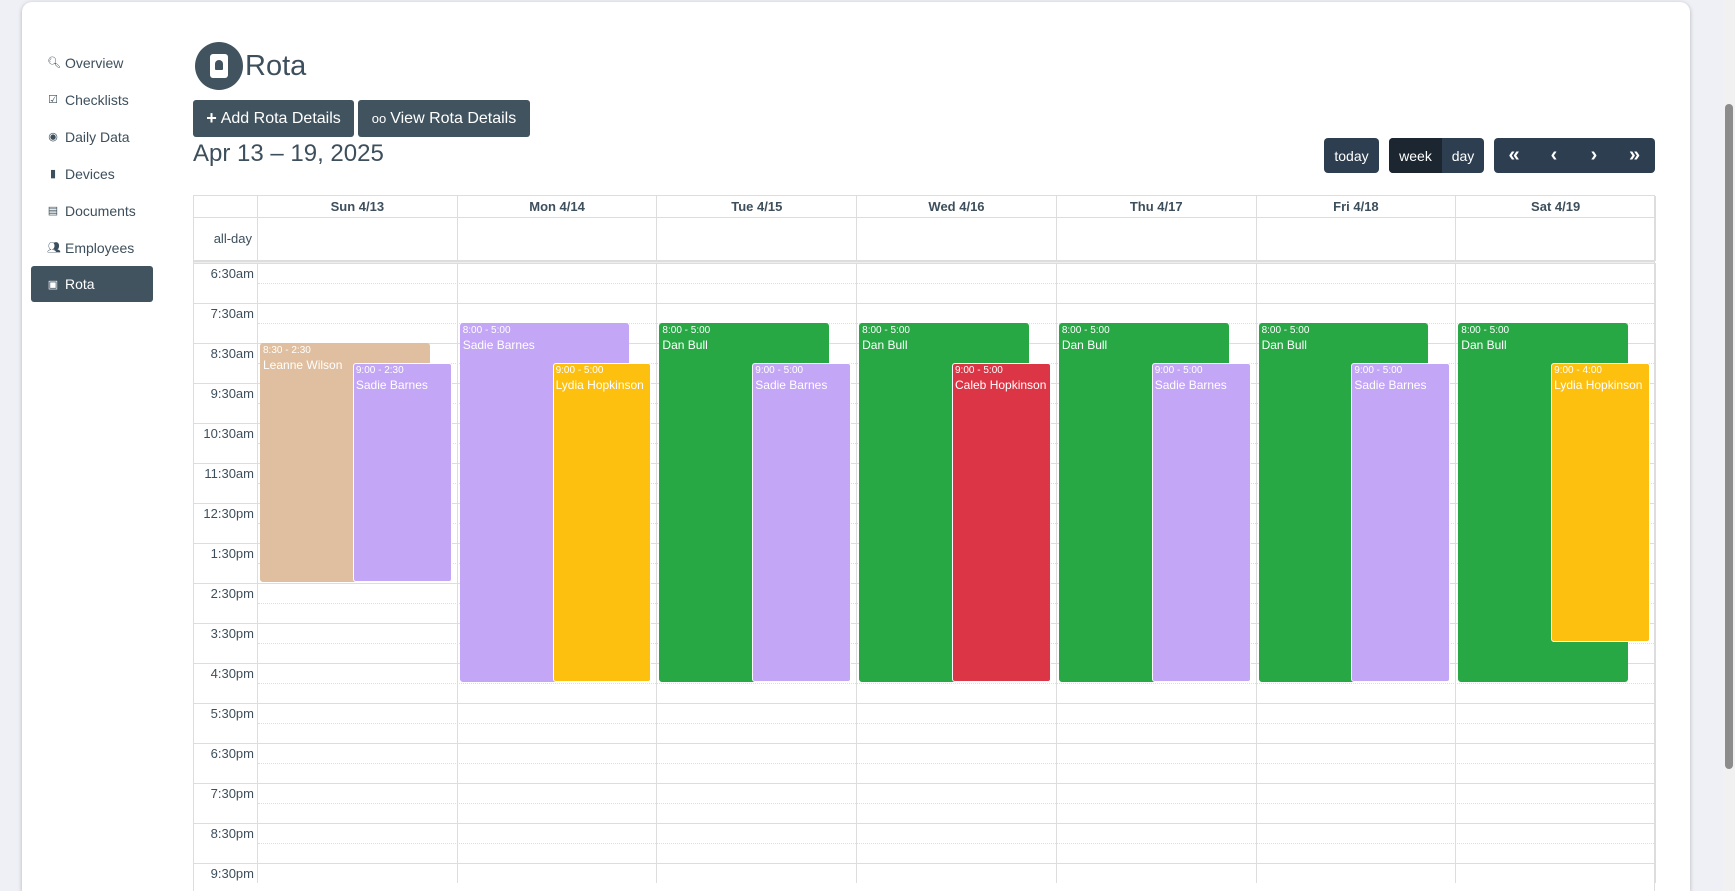 The image size is (1735, 891). I want to click on next-button: ›, so click(1594, 155).